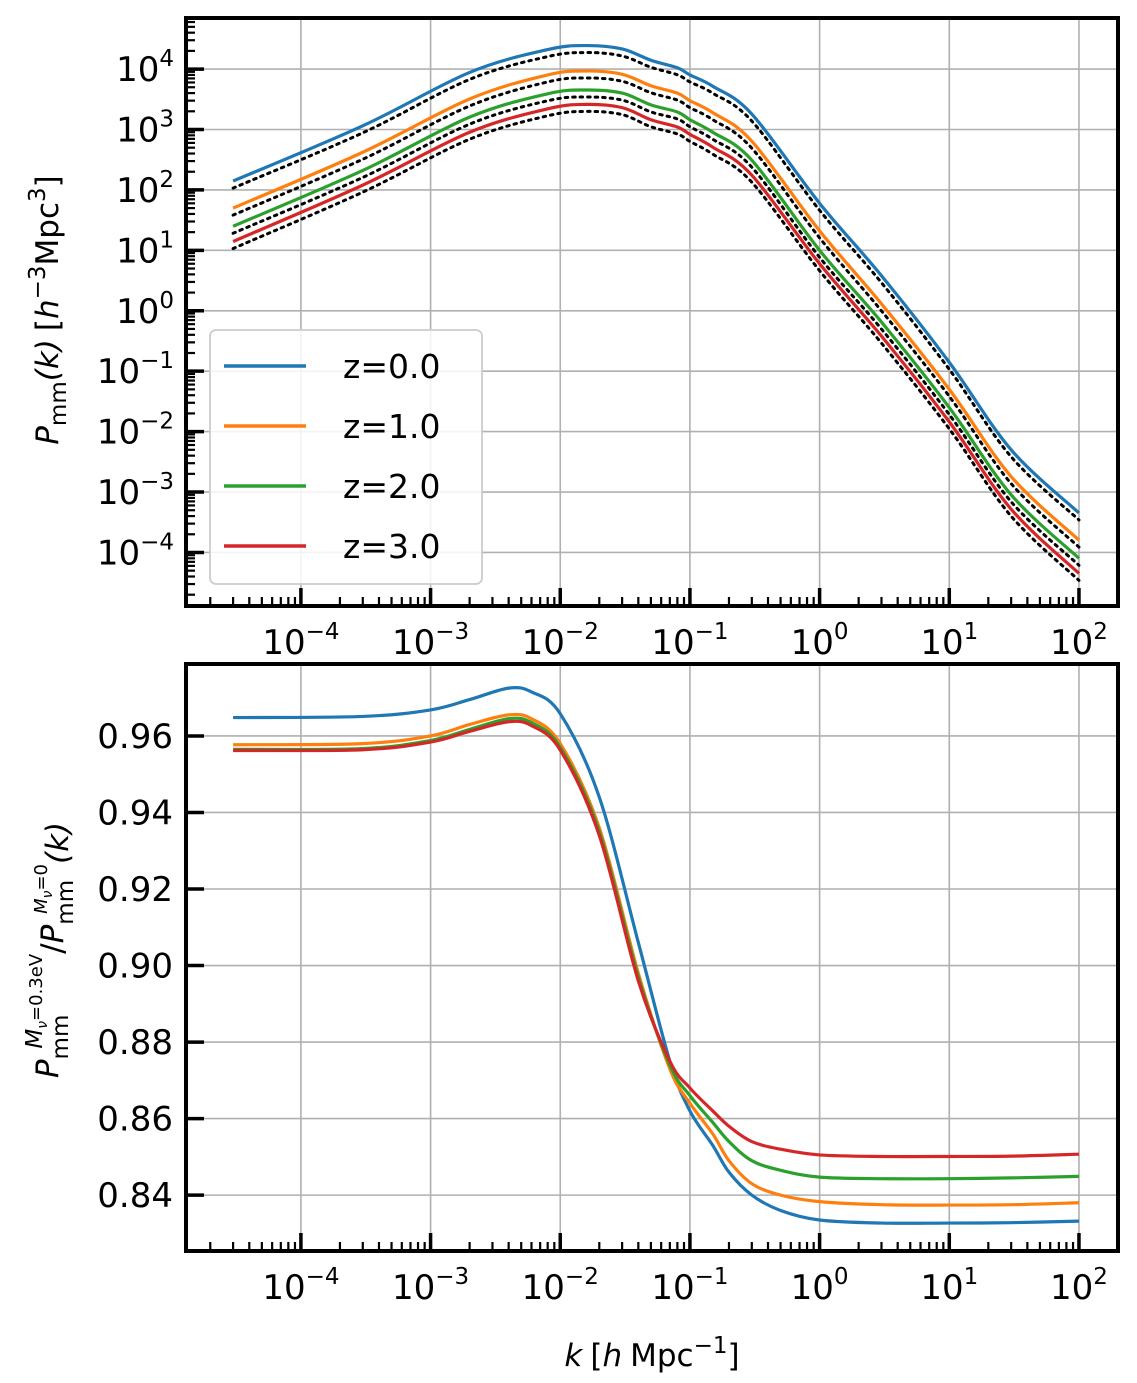 The height and width of the screenshot is (1383, 1137). I want to click on bottom-x-tick-label: 10⁻³, so click(430, 1286).